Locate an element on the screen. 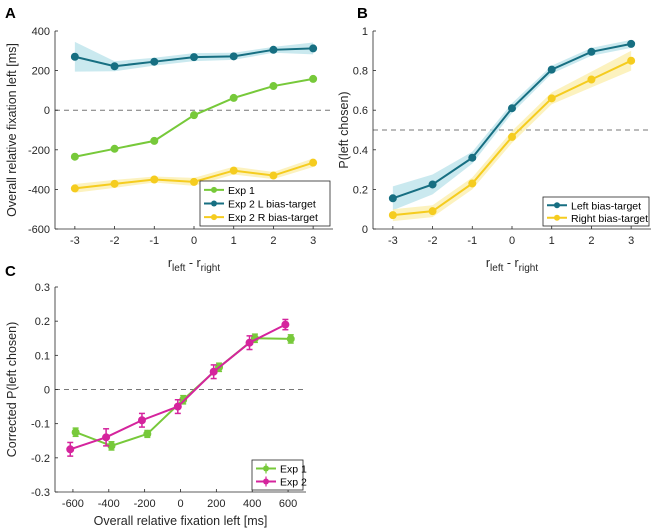  x-tick-label: 1 is located at coordinates (552, 241).